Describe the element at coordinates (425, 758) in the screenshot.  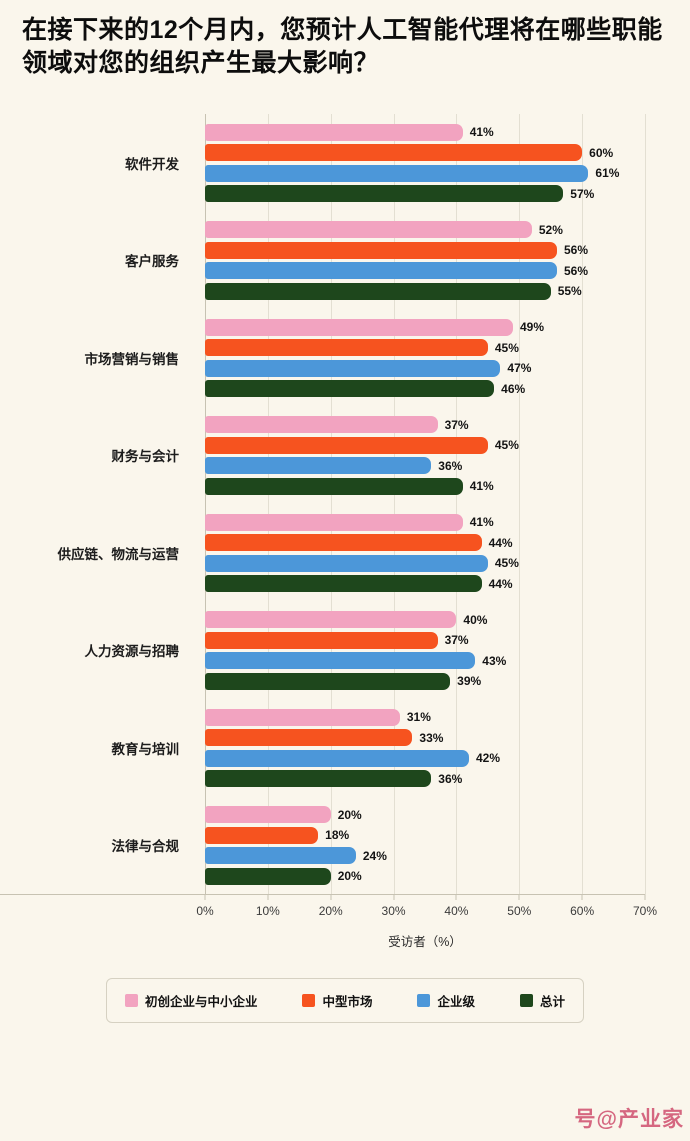
I see `bar-row: 42%` at that location.